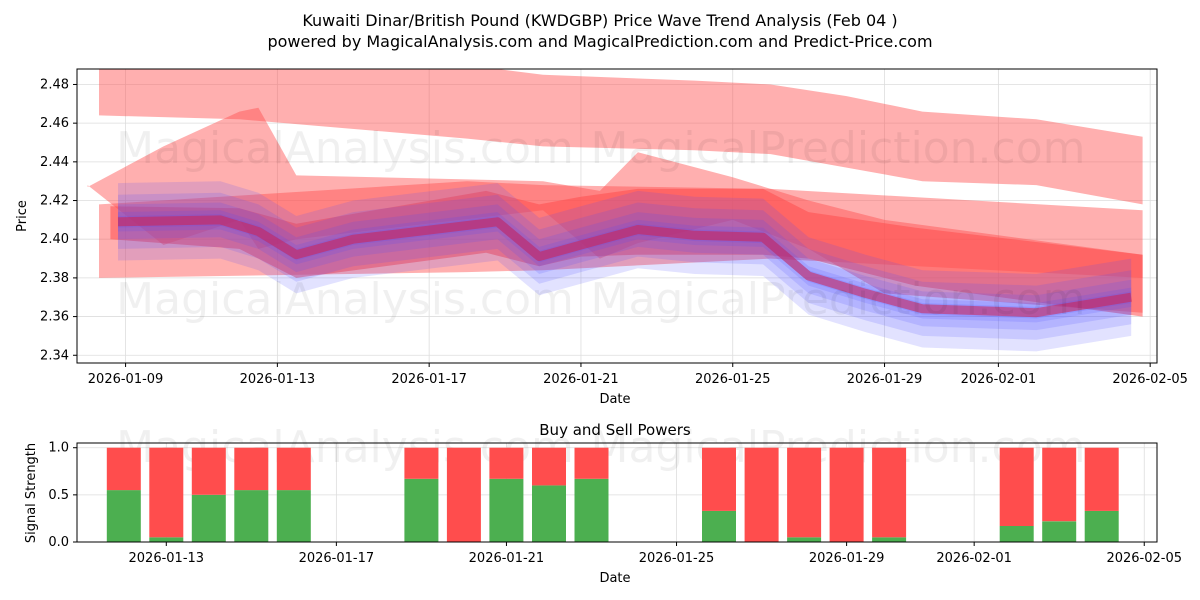 The height and width of the screenshot is (600, 1200). Describe the element at coordinates (58, 448) in the screenshot. I see `signal-ytick-label: 1.0` at that location.